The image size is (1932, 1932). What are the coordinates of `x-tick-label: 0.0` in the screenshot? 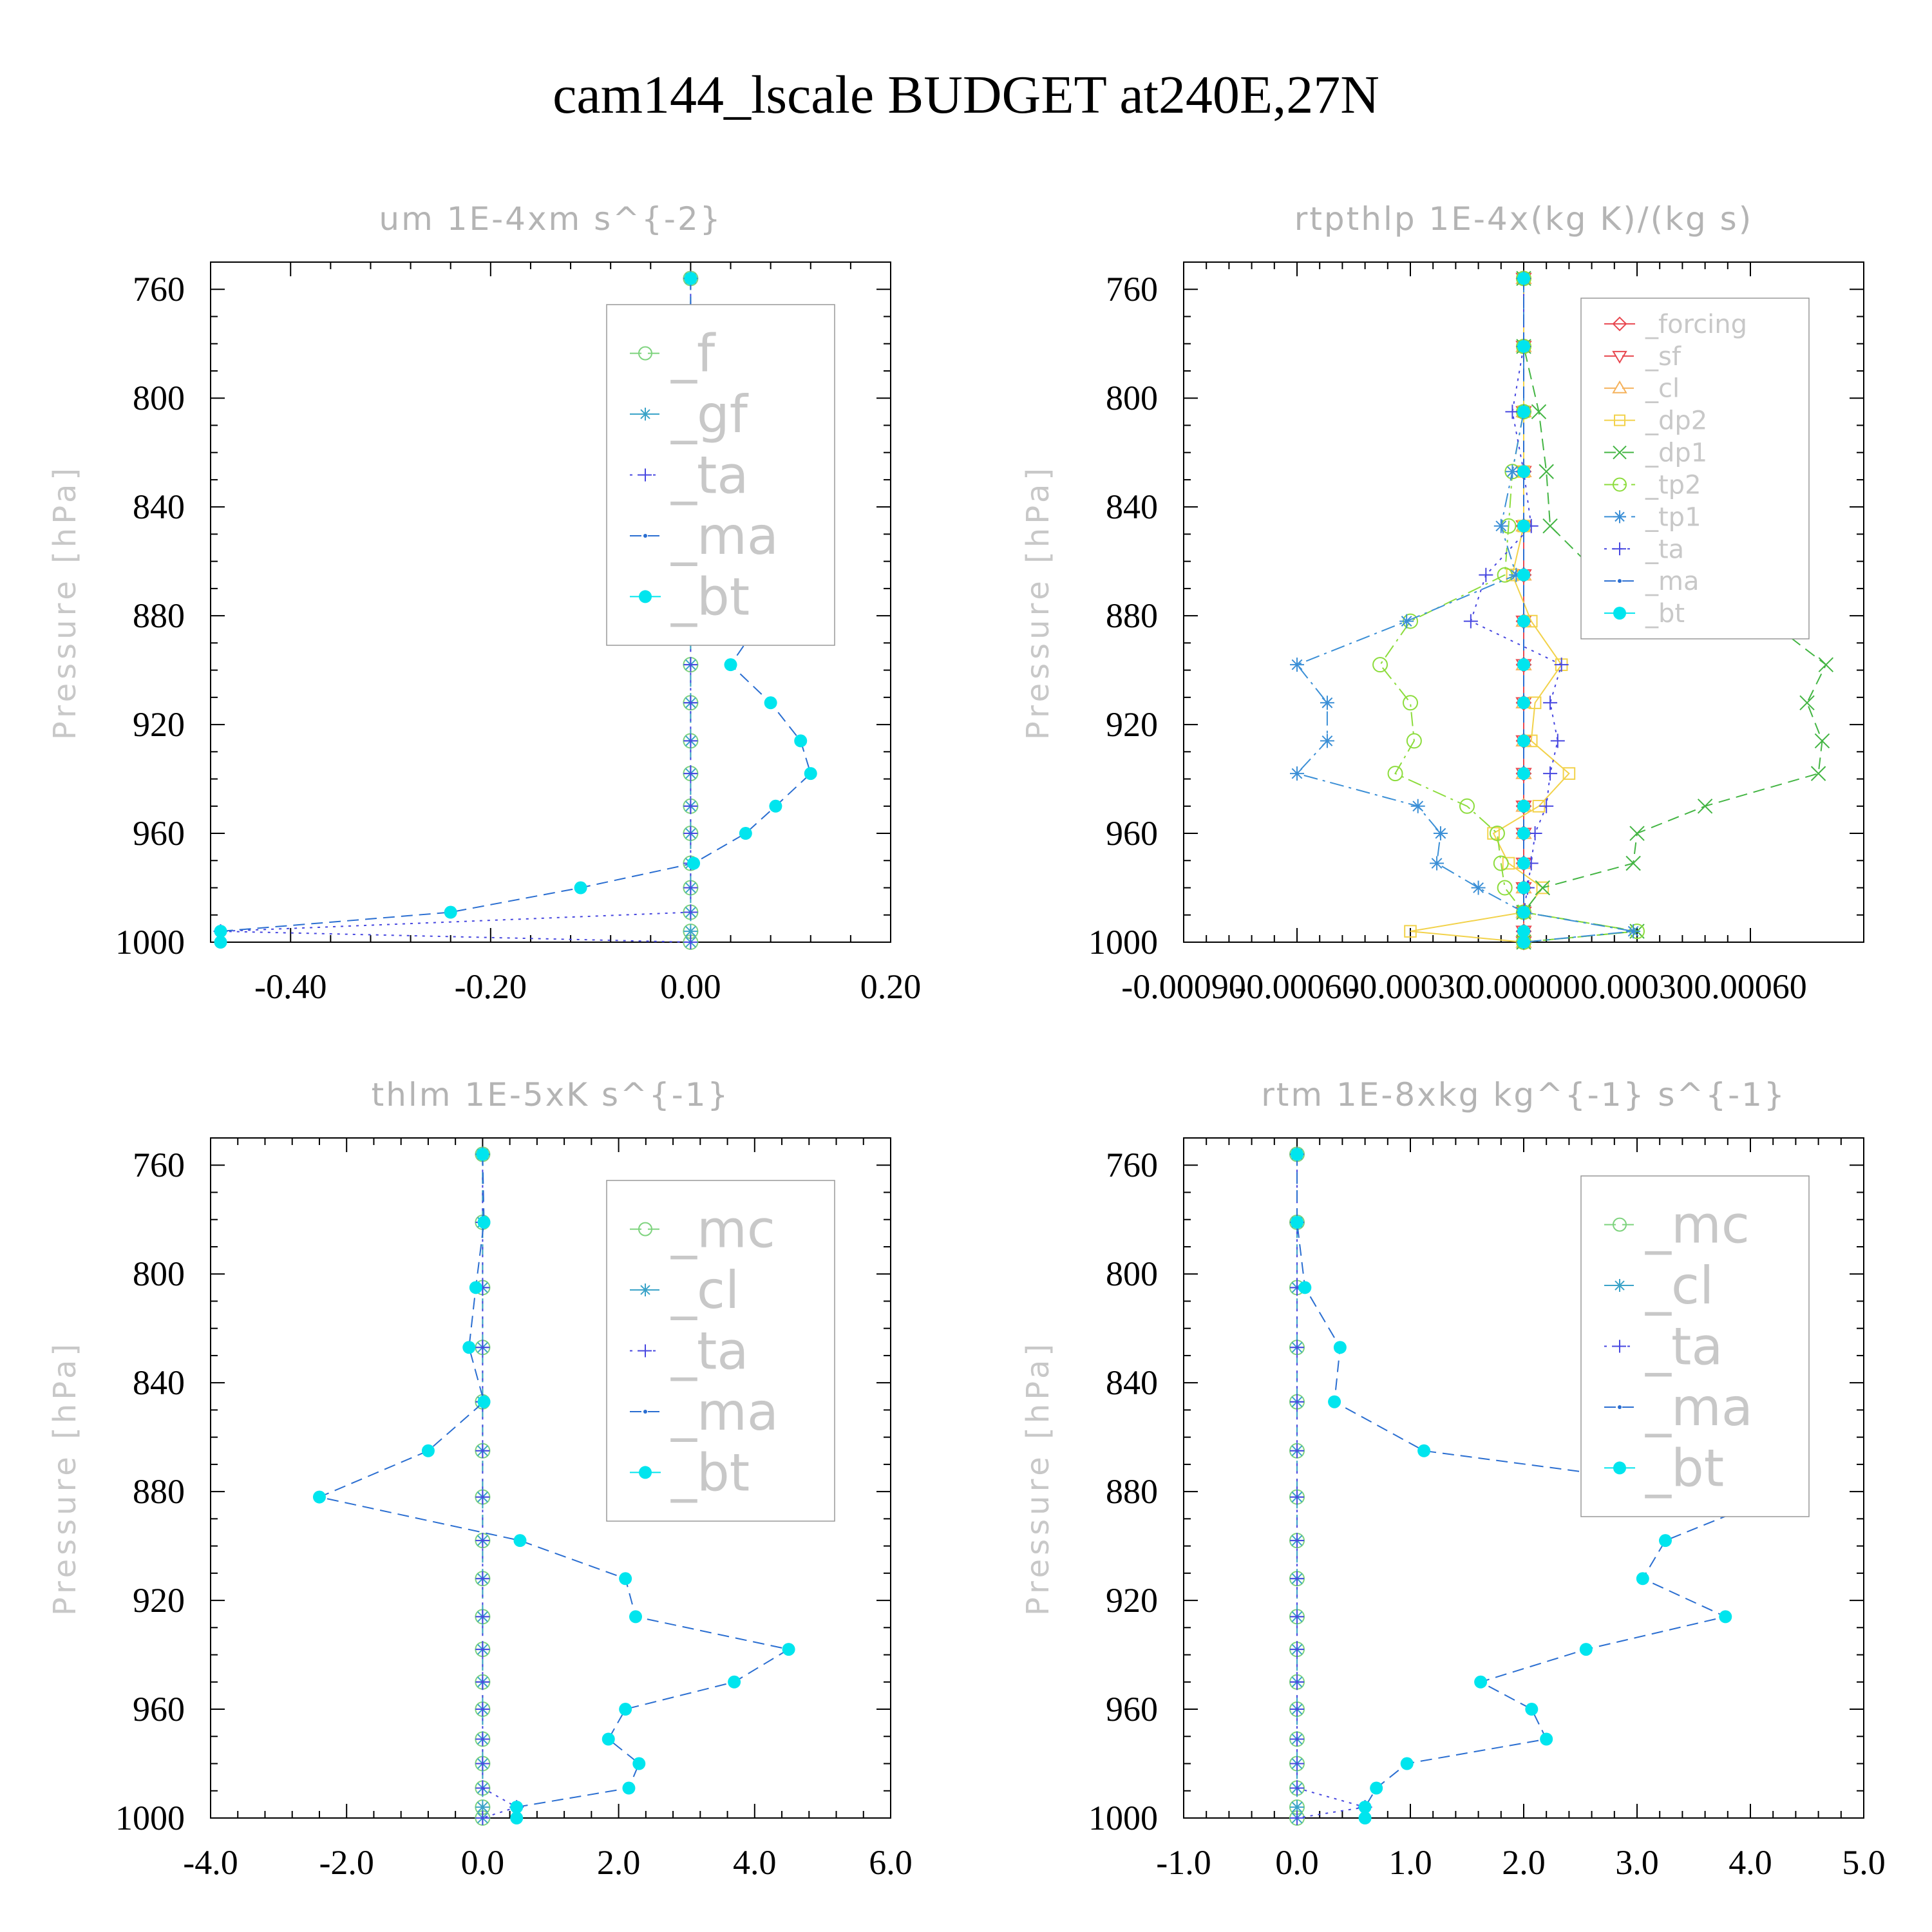 It's located at (1297, 1863).